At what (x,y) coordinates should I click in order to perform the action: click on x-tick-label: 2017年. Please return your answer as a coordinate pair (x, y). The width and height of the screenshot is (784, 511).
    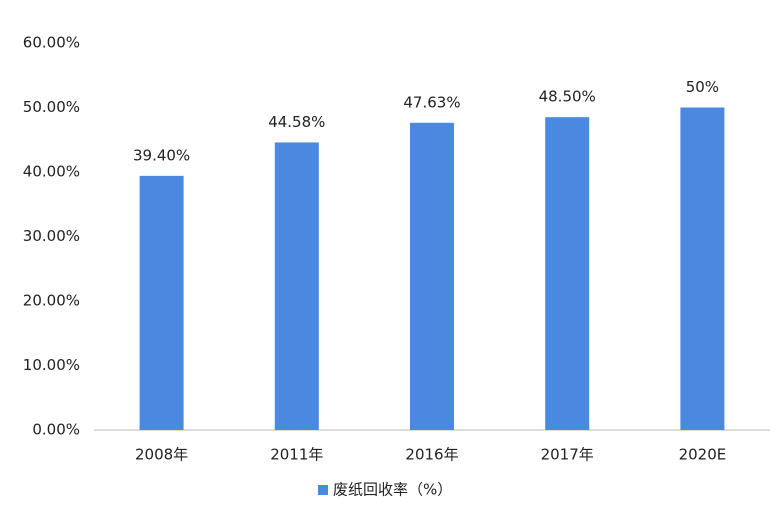
    Looking at the image, I should click on (567, 455).